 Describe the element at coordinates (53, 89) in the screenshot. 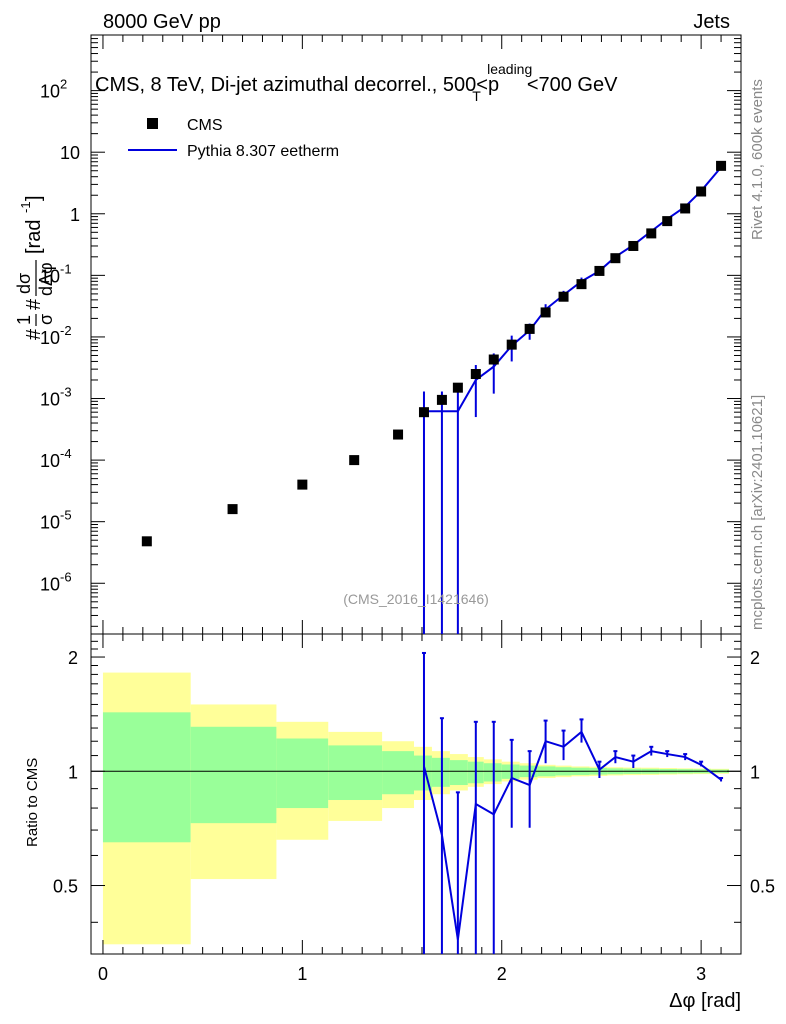

I see `y-tick-label: 10²` at that location.